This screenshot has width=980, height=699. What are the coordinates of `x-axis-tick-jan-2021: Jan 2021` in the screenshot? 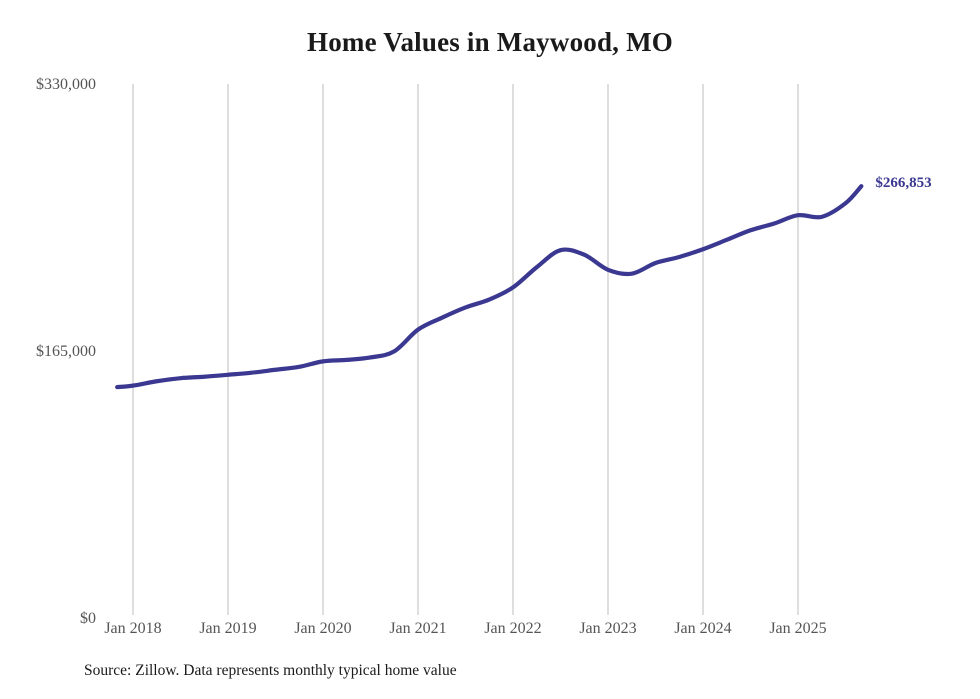 It's located at (418, 628).